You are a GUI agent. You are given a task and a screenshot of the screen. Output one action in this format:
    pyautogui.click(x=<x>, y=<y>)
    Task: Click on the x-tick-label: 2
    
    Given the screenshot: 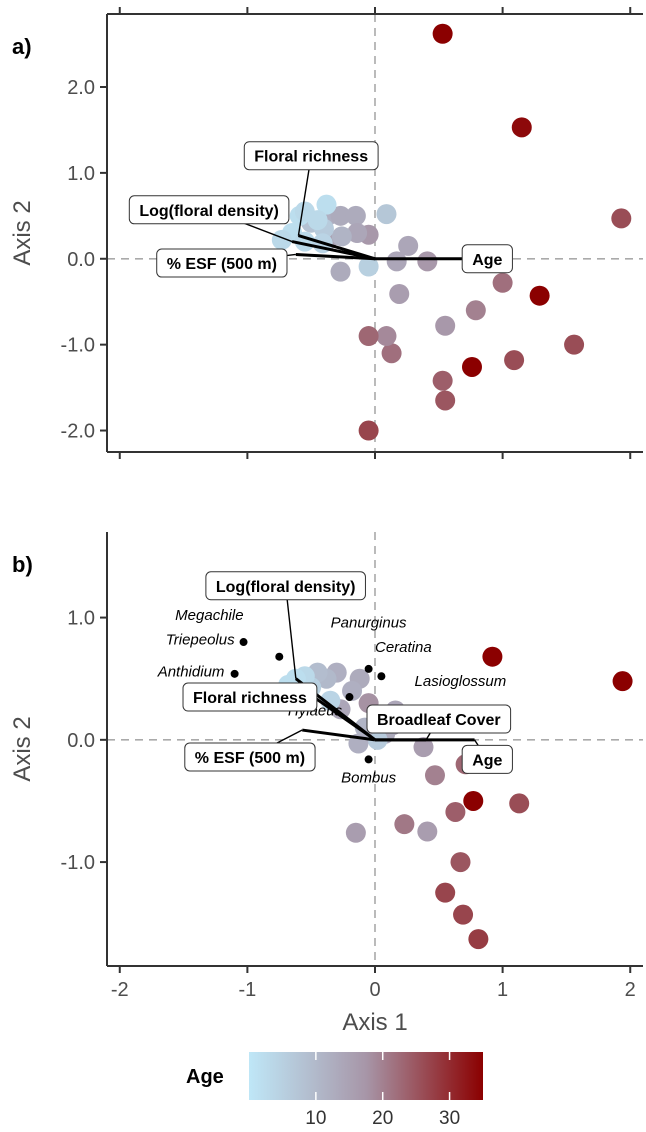 What is the action you would take?
    pyautogui.click(x=630, y=990)
    